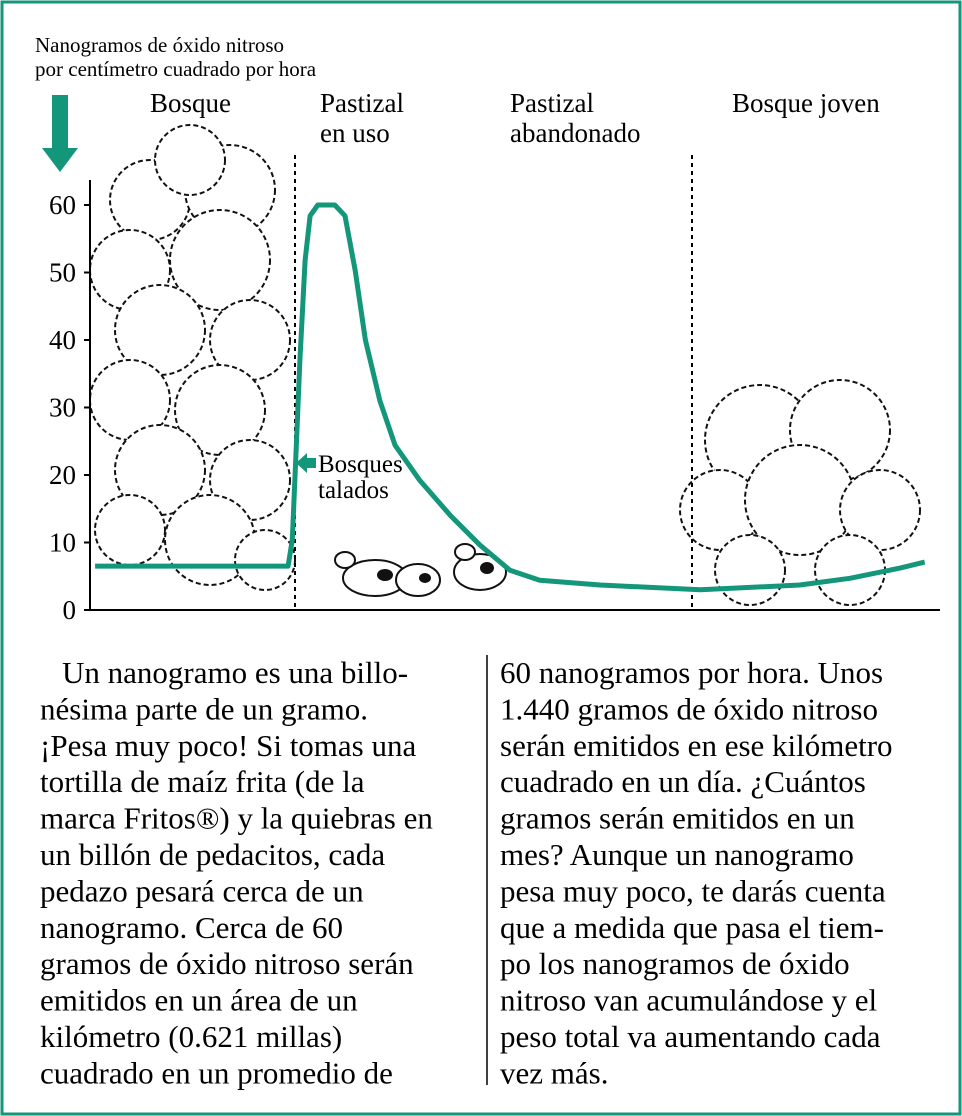  What do you see at coordinates (683, 781) in the screenshot?
I see `body-text: cuadrado en un día. ¿Cuántos` at bounding box center [683, 781].